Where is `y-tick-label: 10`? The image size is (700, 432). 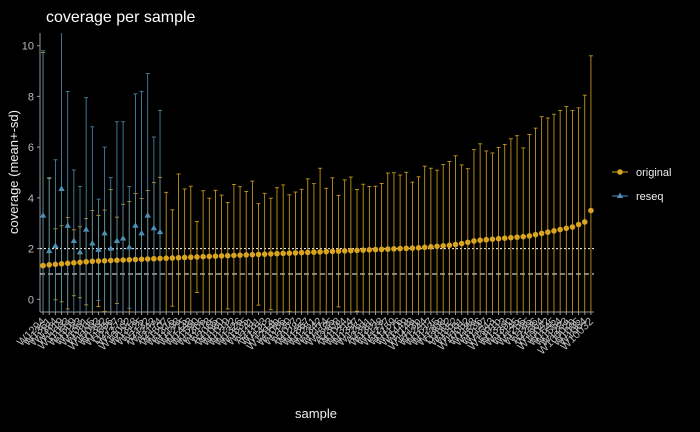
y-tick-label: 10 is located at coordinates (28, 47).